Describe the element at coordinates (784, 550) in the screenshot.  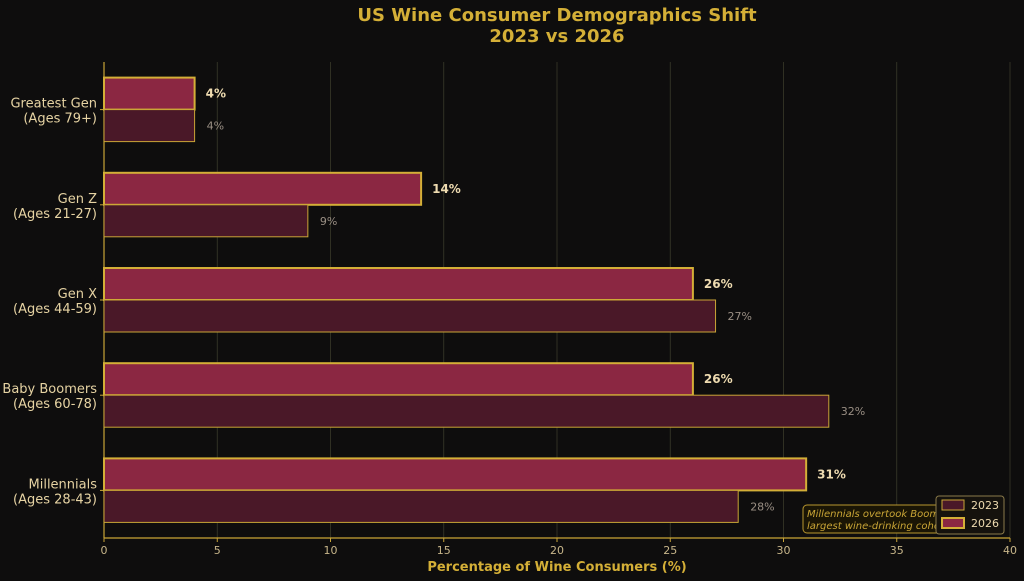
I see `x-tick-label: 30` at that location.